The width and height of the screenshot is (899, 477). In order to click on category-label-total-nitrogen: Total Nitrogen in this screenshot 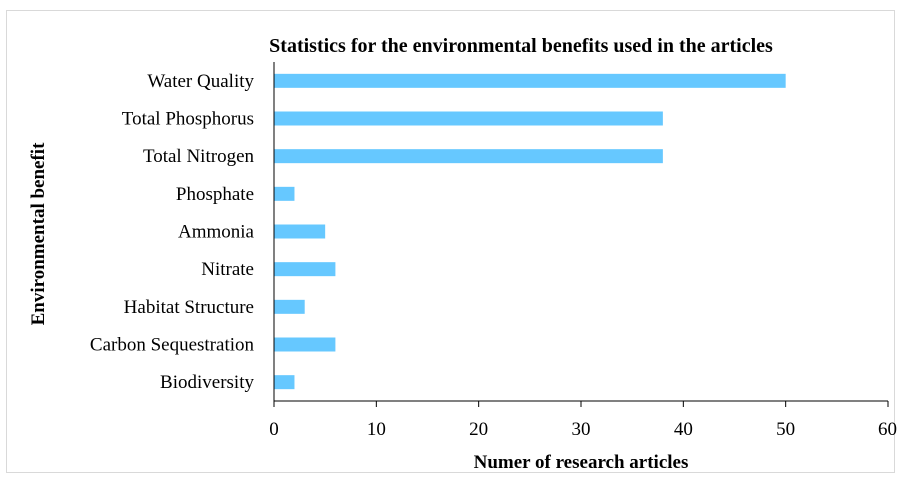, I will do `click(199, 156)`.